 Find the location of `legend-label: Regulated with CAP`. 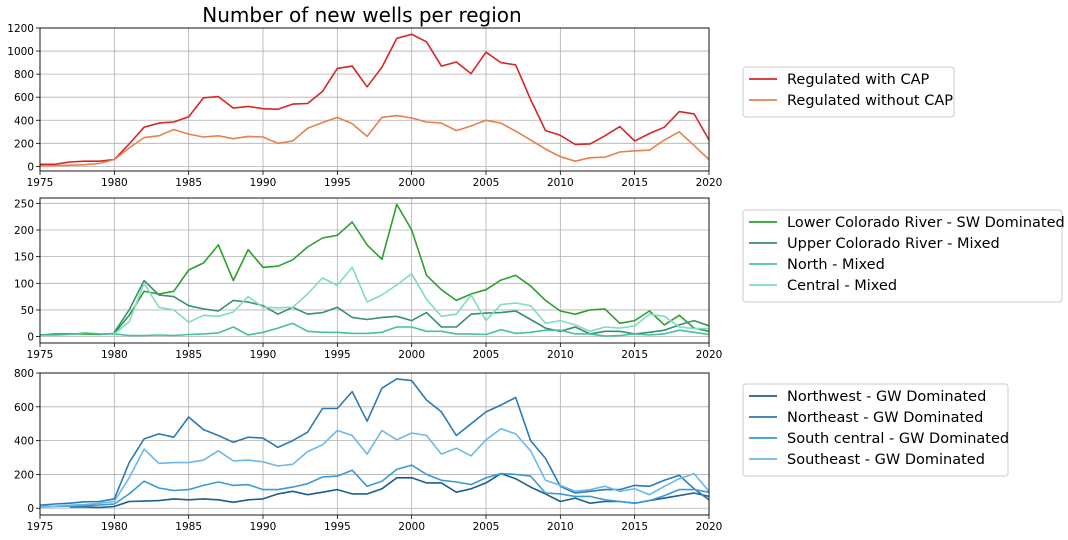

legend-label: Regulated with CAP is located at coordinates (858, 80).